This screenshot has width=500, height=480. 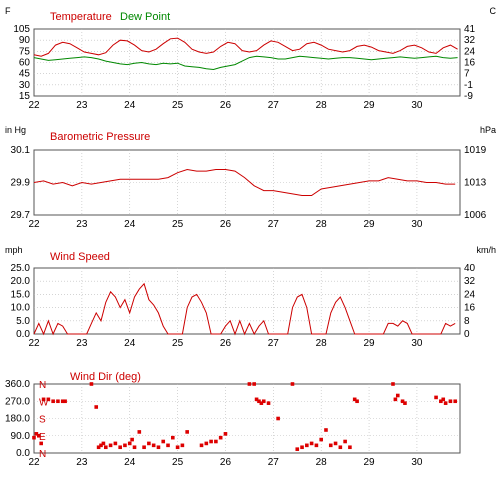 What do you see at coordinates (25, 63) in the screenshot?
I see `left-tick-label: 60` at bounding box center [25, 63].